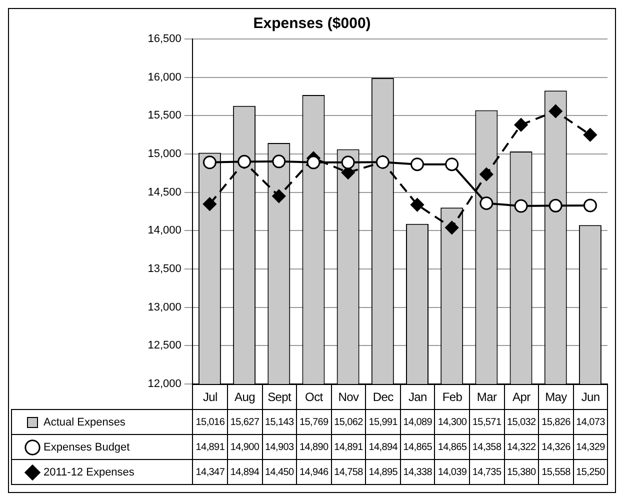  What do you see at coordinates (452, 422) in the screenshot?
I see `data-label: 14,300` at bounding box center [452, 422].